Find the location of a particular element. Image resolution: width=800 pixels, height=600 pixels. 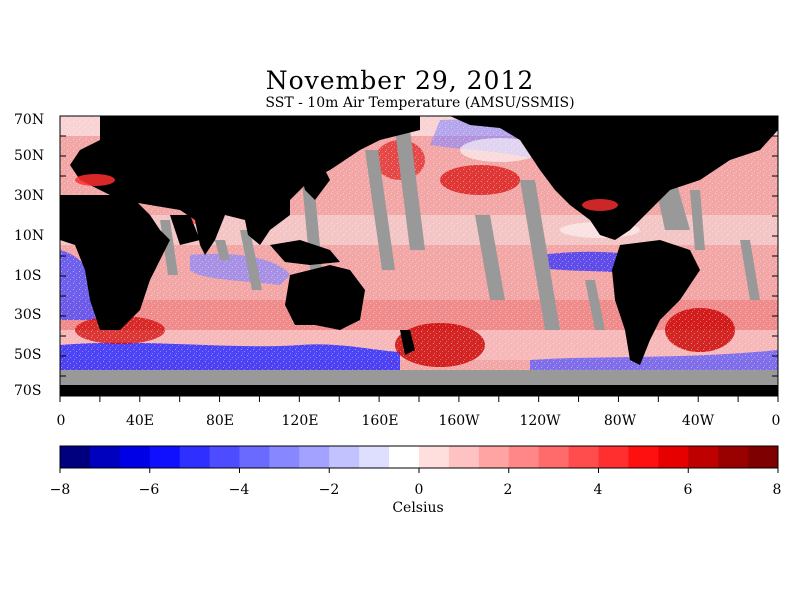

lon-label: 160E is located at coordinates (380, 421).